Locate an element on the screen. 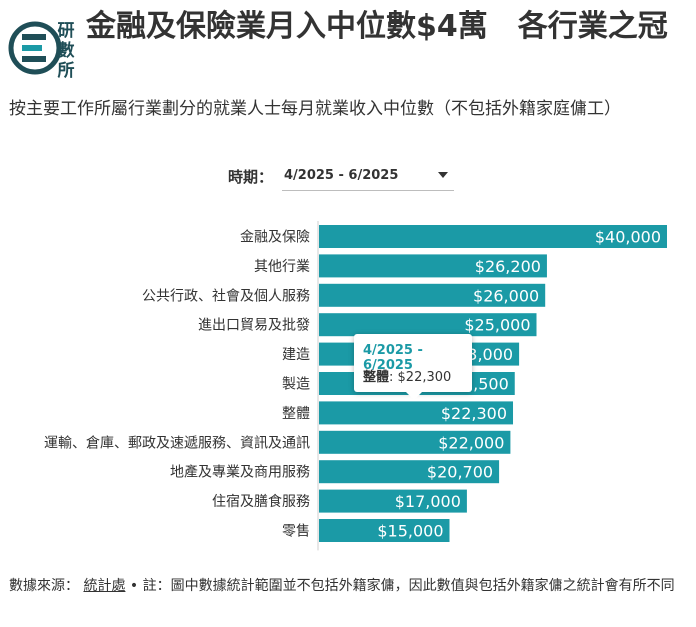  period-dropdown: 4/2025 - 6/2025 is located at coordinates (368, 175).